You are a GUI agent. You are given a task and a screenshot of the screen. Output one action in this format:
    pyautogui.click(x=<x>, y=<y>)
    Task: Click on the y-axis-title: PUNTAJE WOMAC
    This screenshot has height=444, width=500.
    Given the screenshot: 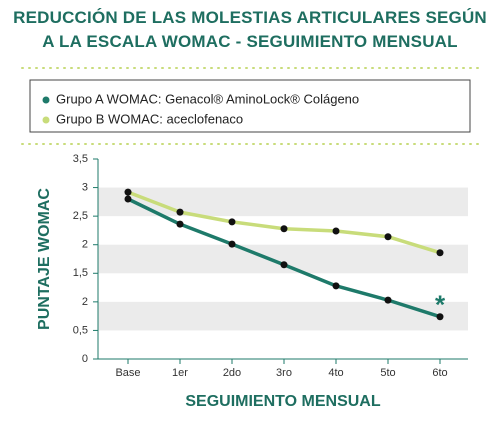 What is the action you would take?
    pyautogui.click(x=44, y=259)
    